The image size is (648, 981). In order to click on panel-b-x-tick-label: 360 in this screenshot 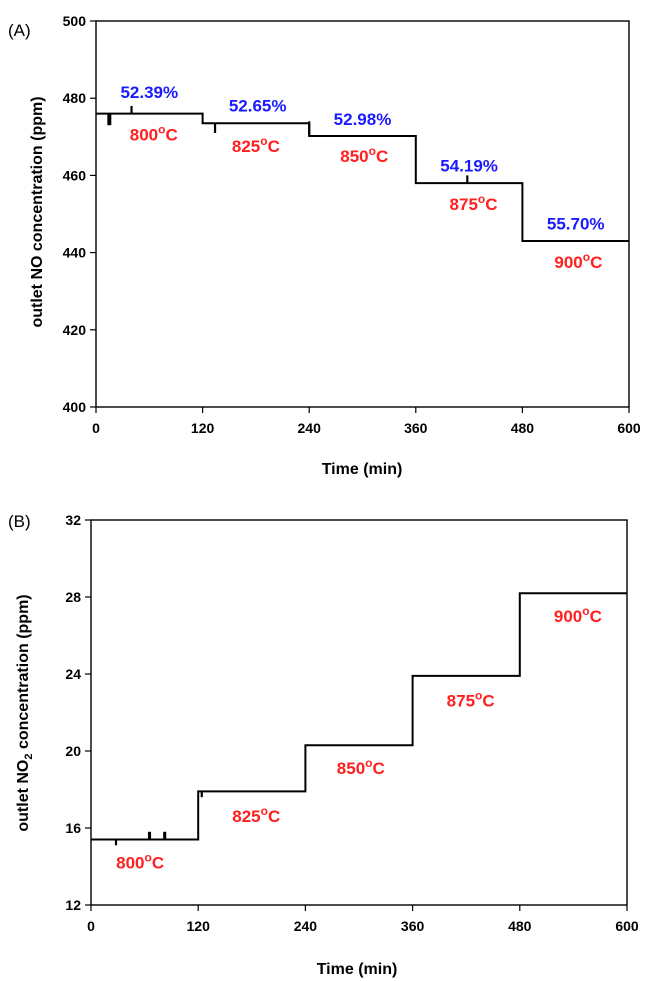, I will do `click(413, 926)`.